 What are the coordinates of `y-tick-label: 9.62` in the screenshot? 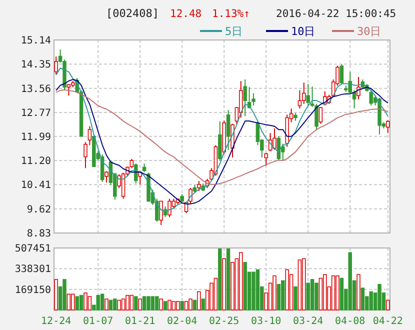 It's located at (38, 210).